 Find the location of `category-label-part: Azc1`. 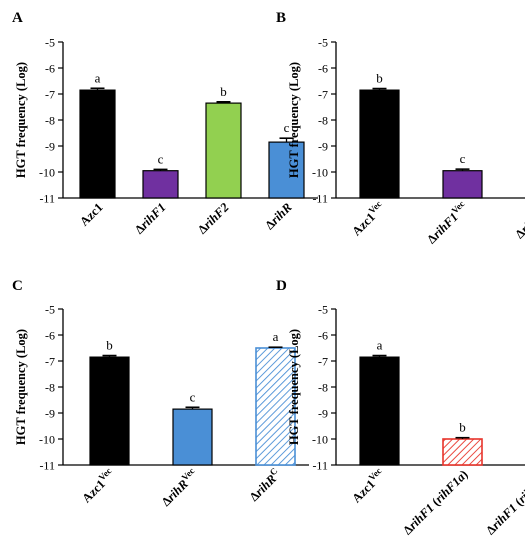

category-label-part: Azc1 is located at coordinates (91, 214).